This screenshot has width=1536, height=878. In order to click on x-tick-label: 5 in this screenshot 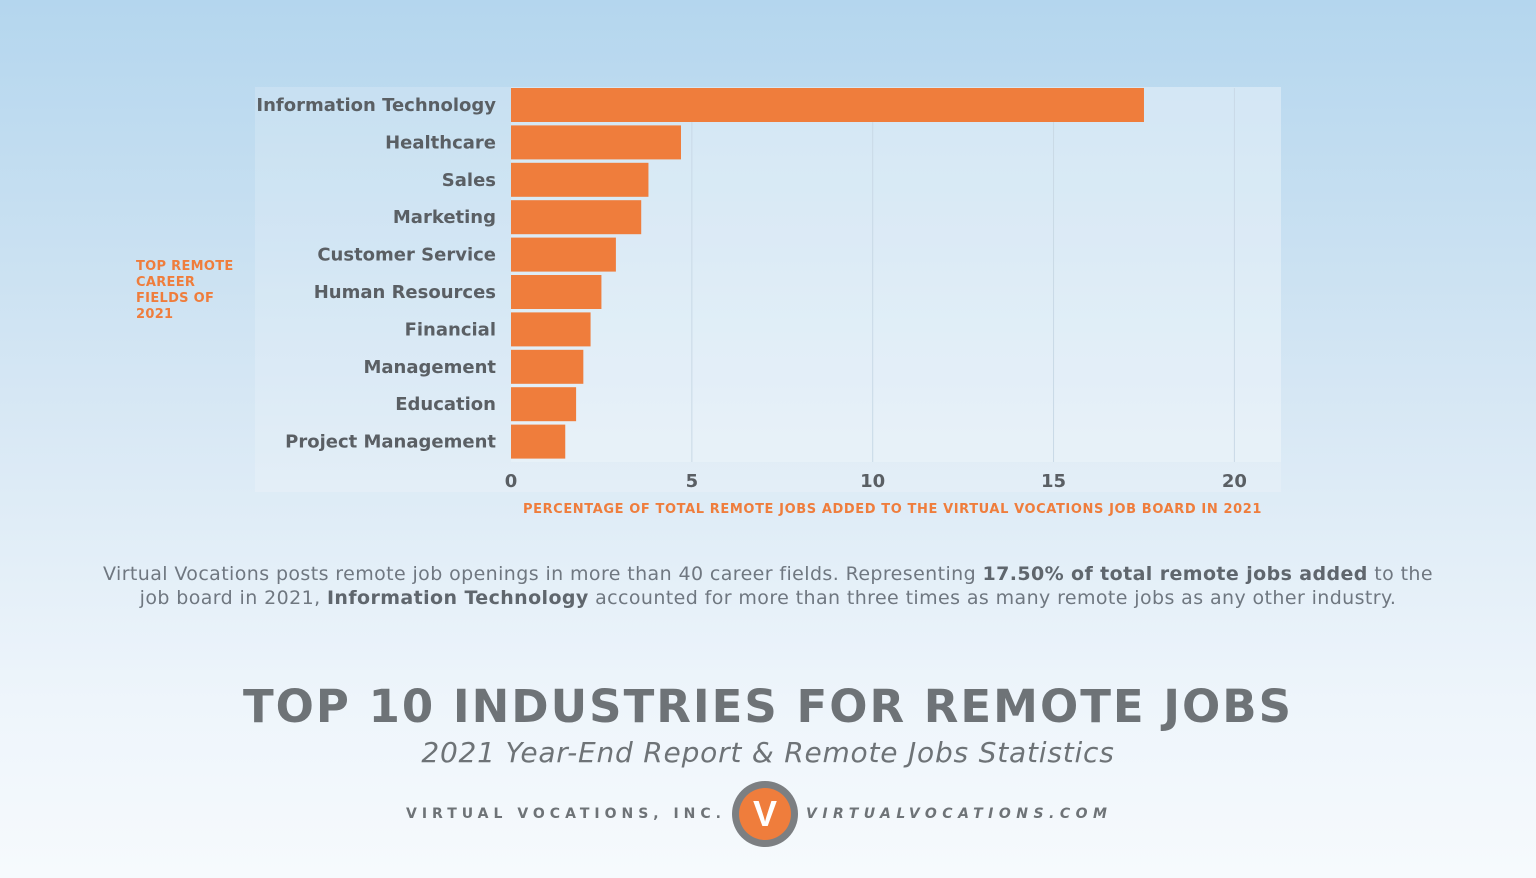, I will do `click(692, 481)`.